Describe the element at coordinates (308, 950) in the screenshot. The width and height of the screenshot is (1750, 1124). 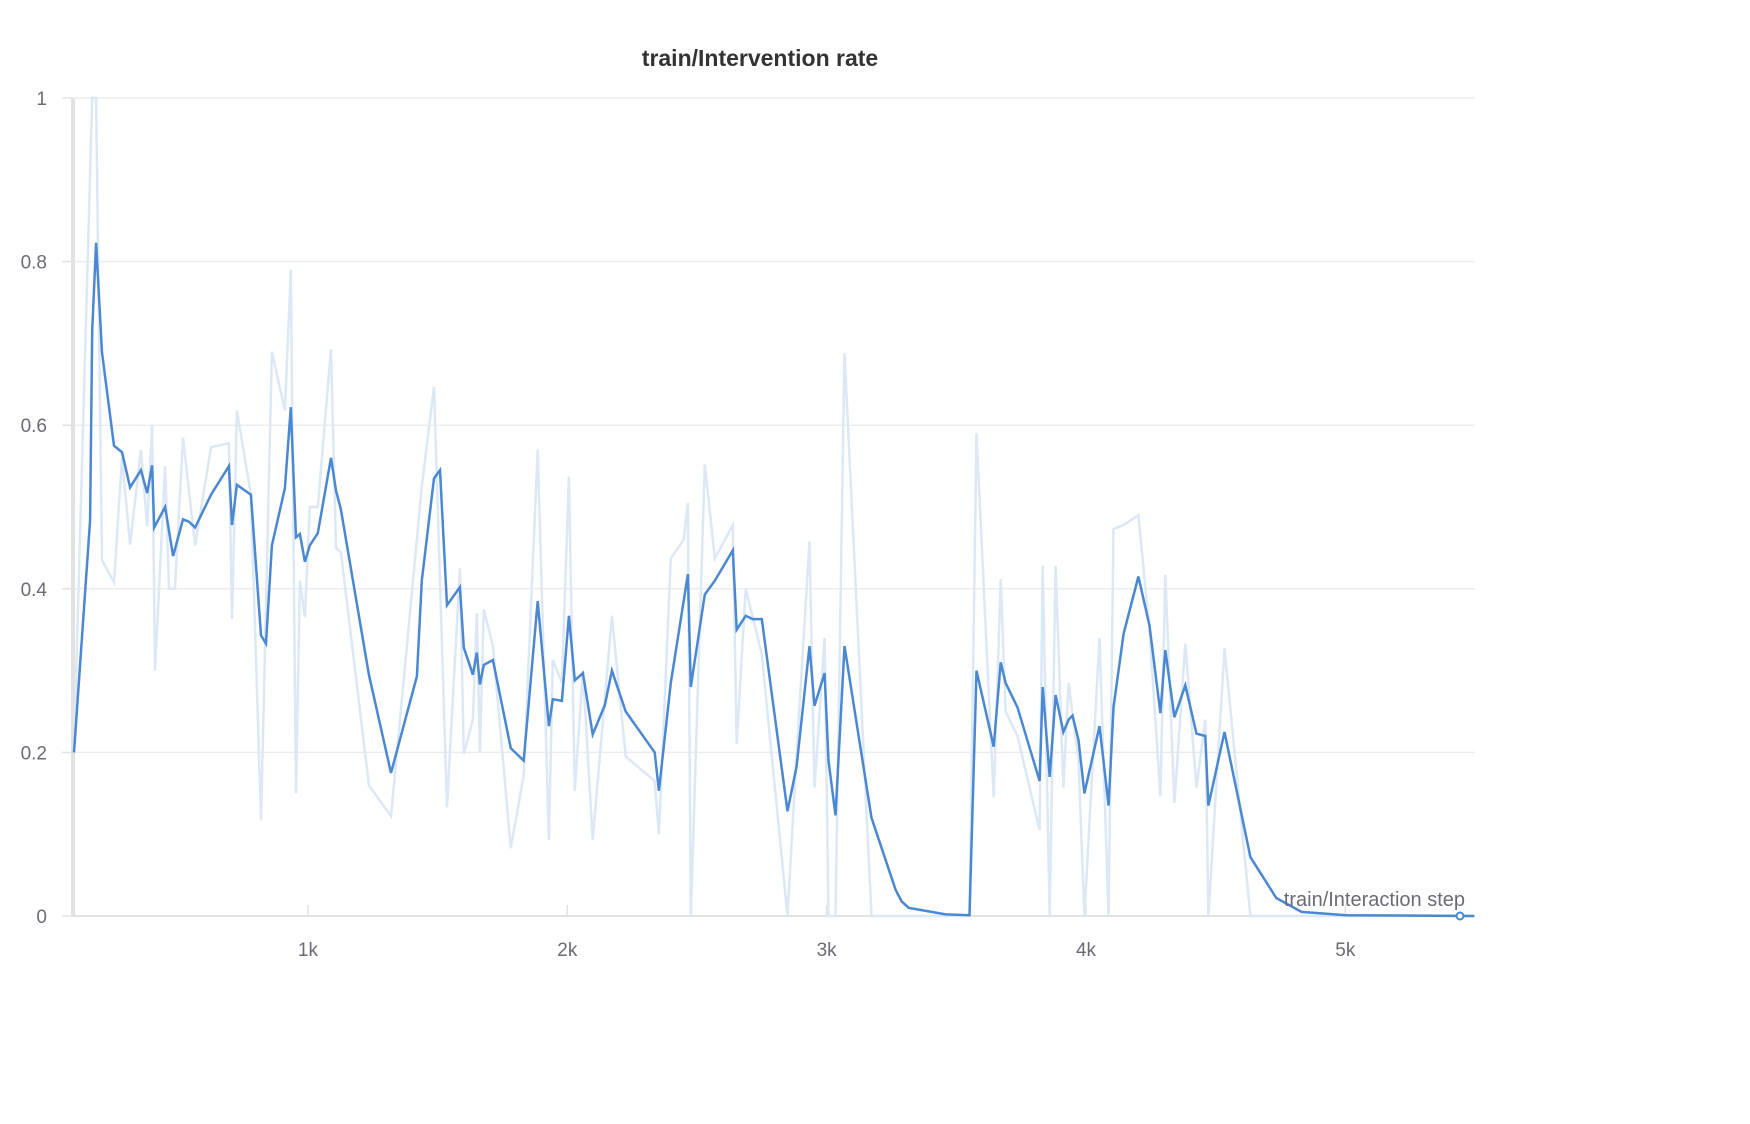
I see `x-tick-label: 1k` at that location.